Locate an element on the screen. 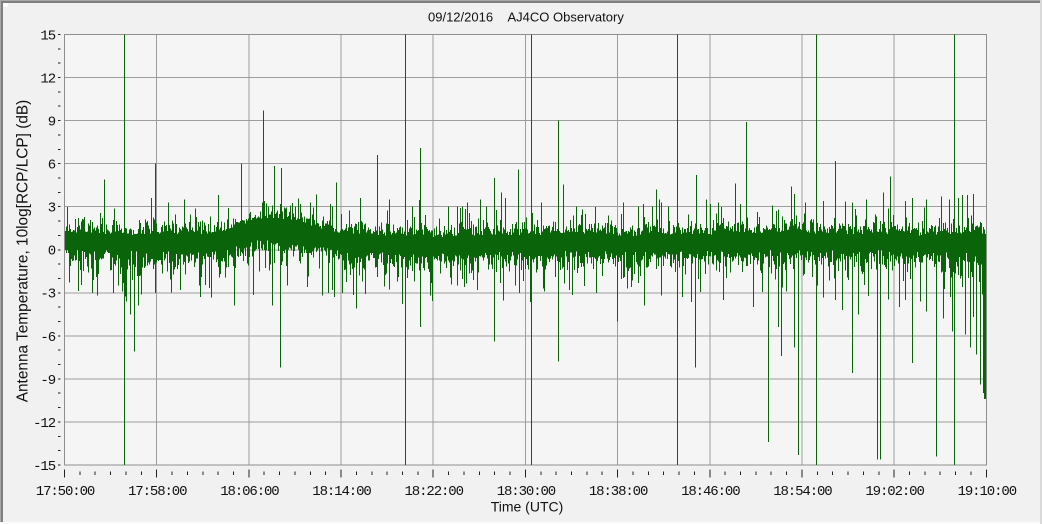 The width and height of the screenshot is (1042, 524). svg-text: -6 is located at coordinates (47, 338).